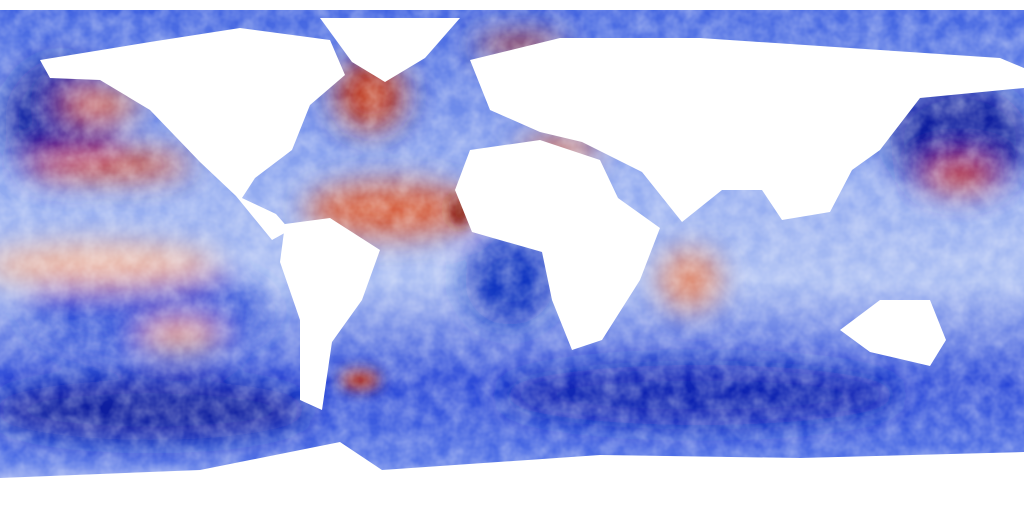 The width and height of the screenshot is (1024, 512). What do you see at coordinates (893, 333) in the screenshot?
I see `australia` at bounding box center [893, 333].